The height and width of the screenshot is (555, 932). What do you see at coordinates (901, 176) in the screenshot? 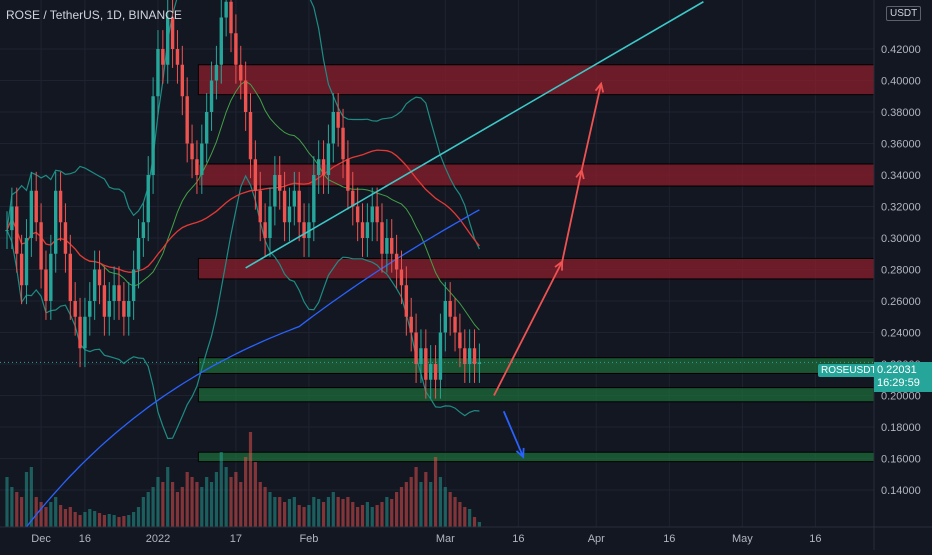
I see `y-tick-label: 0.34000` at bounding box center [901, 176].